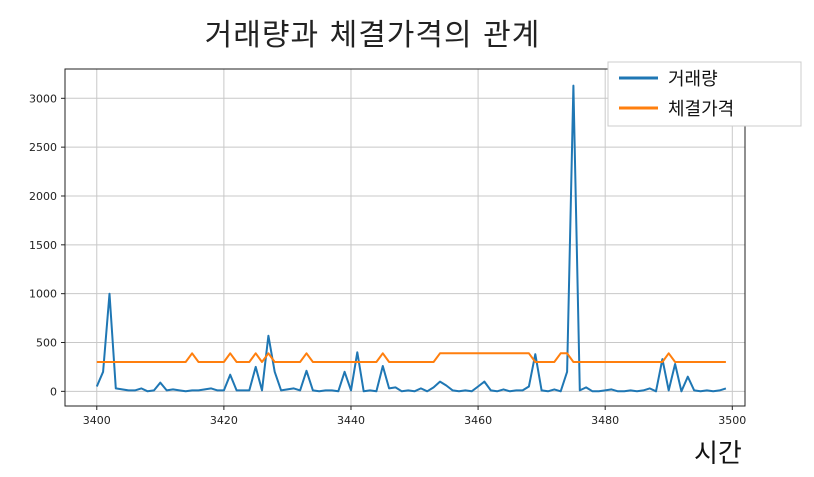  I want to click on y-tick-label: 1500, so click(43, 245).